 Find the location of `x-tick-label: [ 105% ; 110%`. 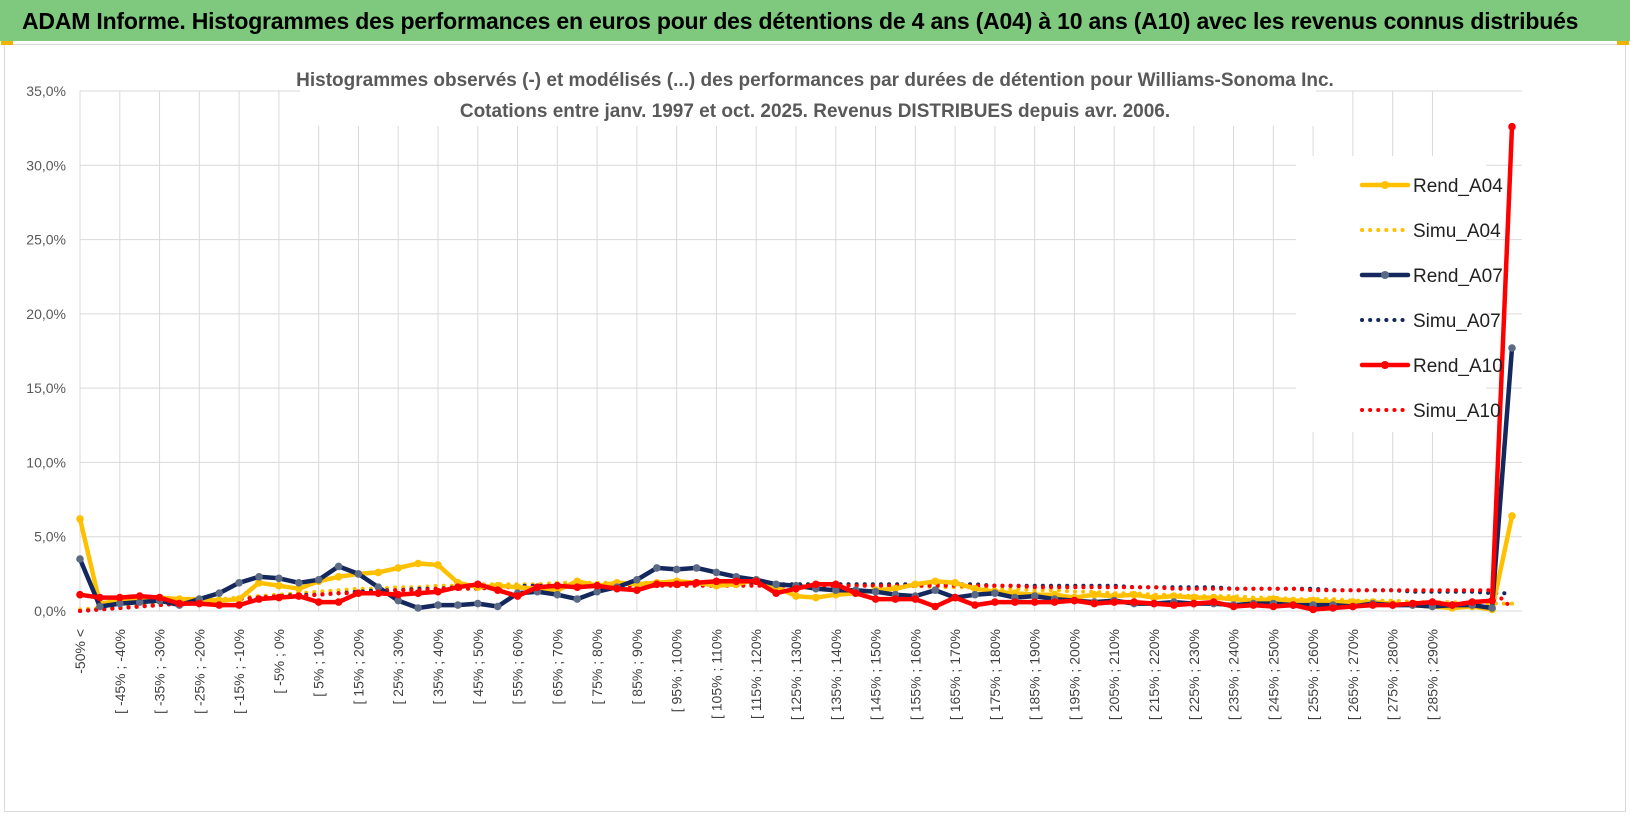

x-tick-label: [ 105% ; 110% is located at coordinates (716, 674).